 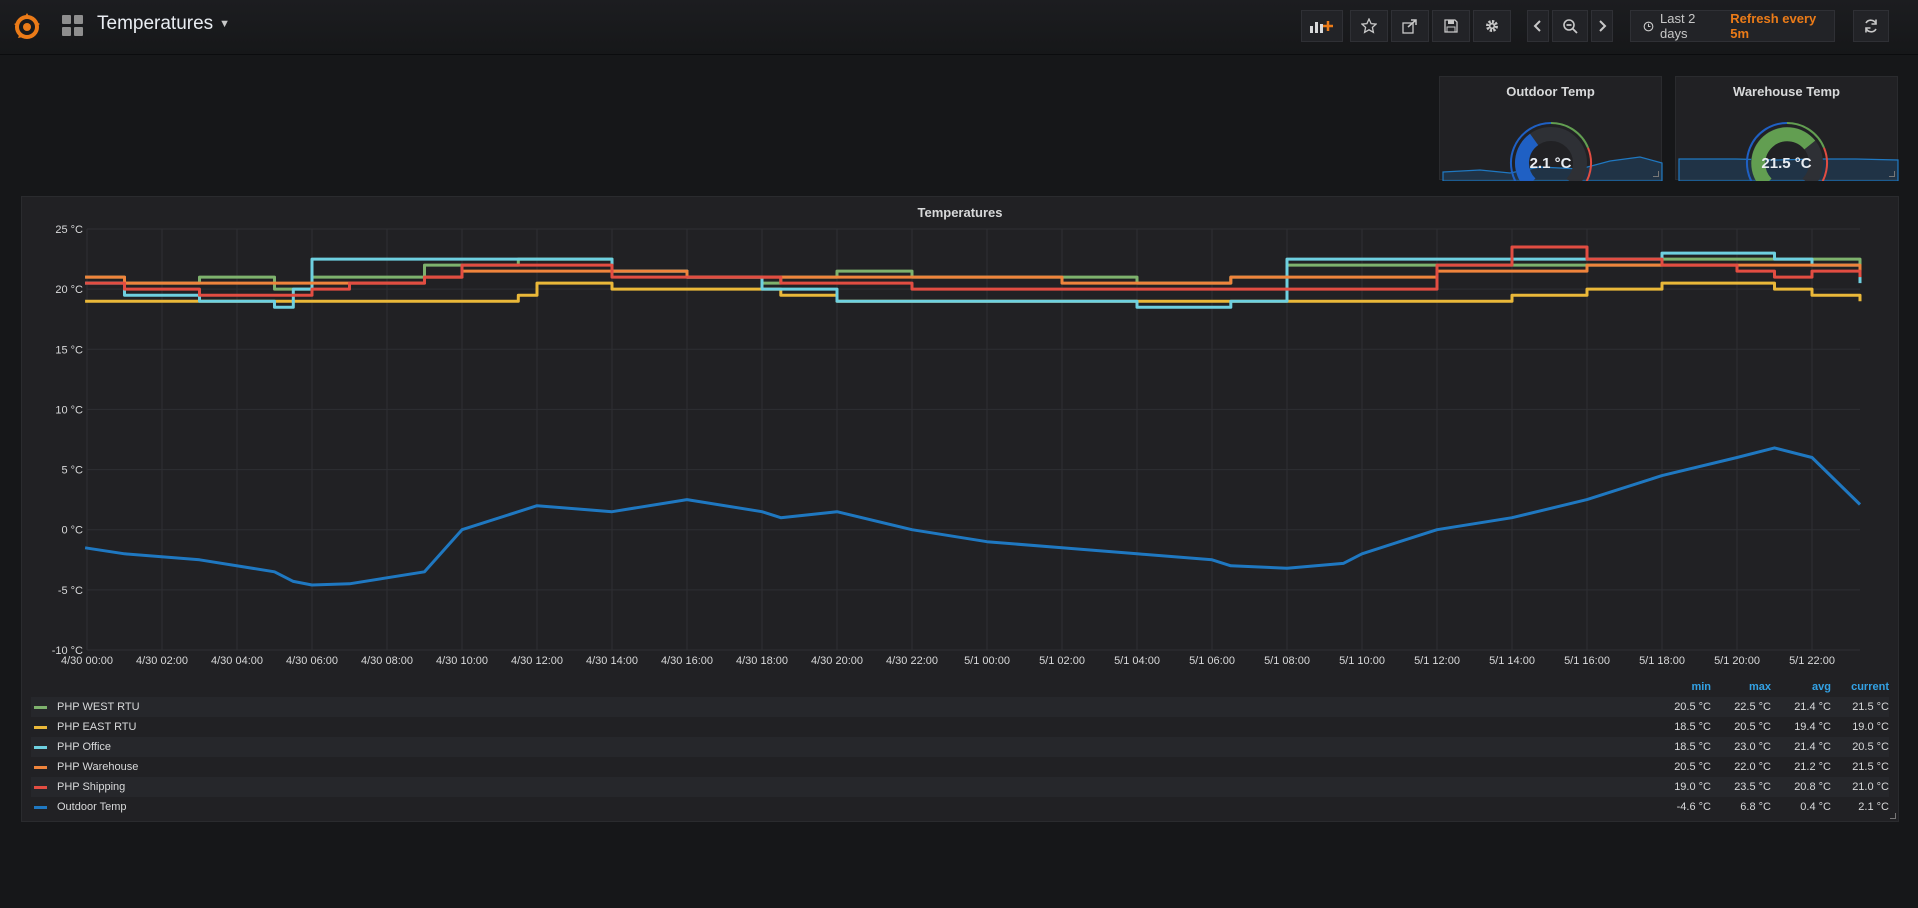 I want to click on star-icon, so click(x=1369, y=26).